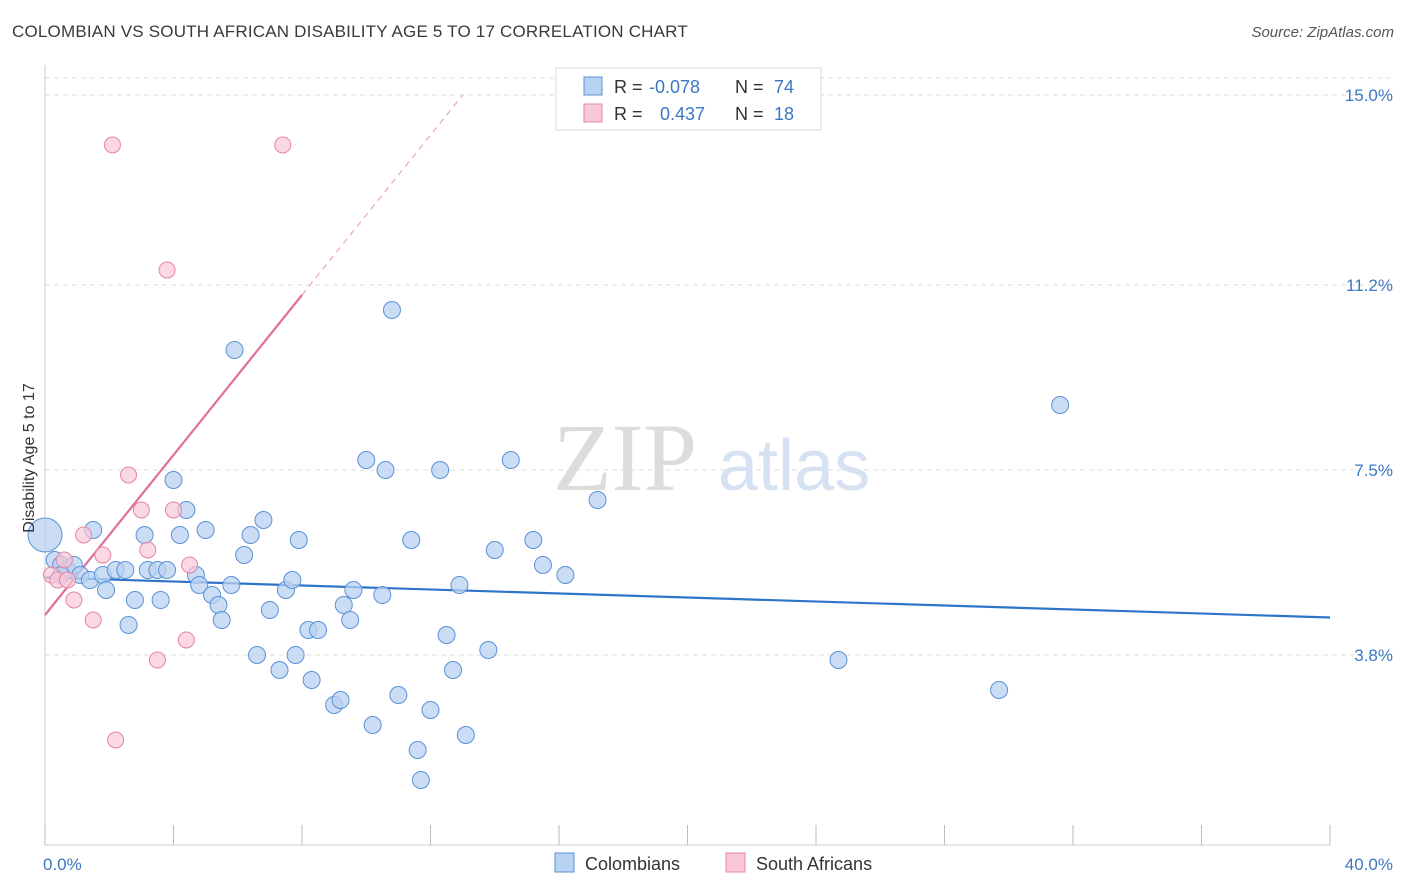 This screenshot has height=892, width=1406. I want to click on legend-swatch-pink, so click(593, 113).